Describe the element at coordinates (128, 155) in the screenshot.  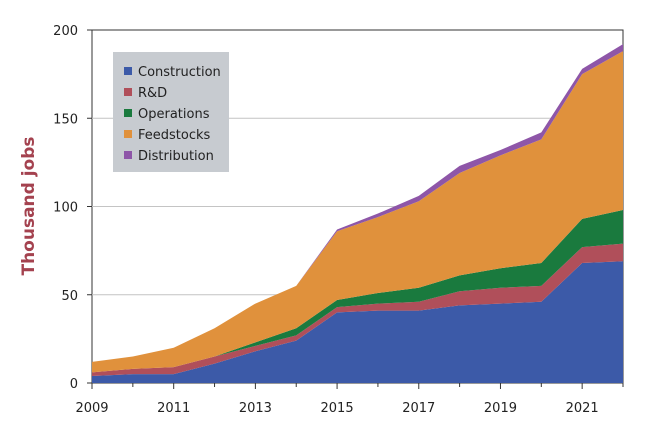
I see `legend-swatch-distribution` at that location.